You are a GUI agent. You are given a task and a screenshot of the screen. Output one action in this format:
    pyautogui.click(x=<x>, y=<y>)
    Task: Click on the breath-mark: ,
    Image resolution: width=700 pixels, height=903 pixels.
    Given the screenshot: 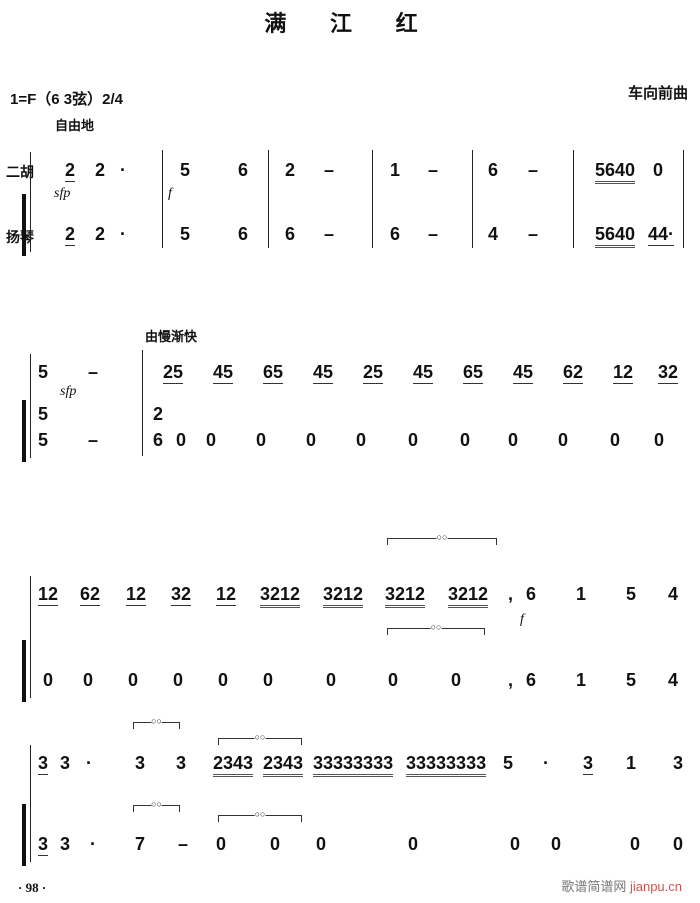 What is the action you would take?
    pyautogui.click(x=511, y=594)
    